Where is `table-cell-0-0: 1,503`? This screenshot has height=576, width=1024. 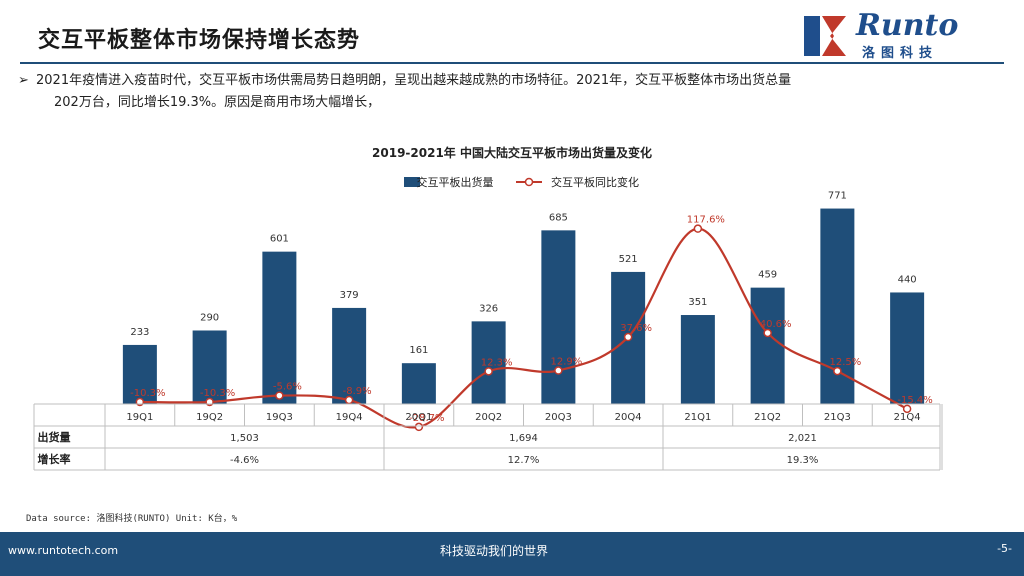 table-cell-0-0: 1,503 is located at coordinates (244, 438).